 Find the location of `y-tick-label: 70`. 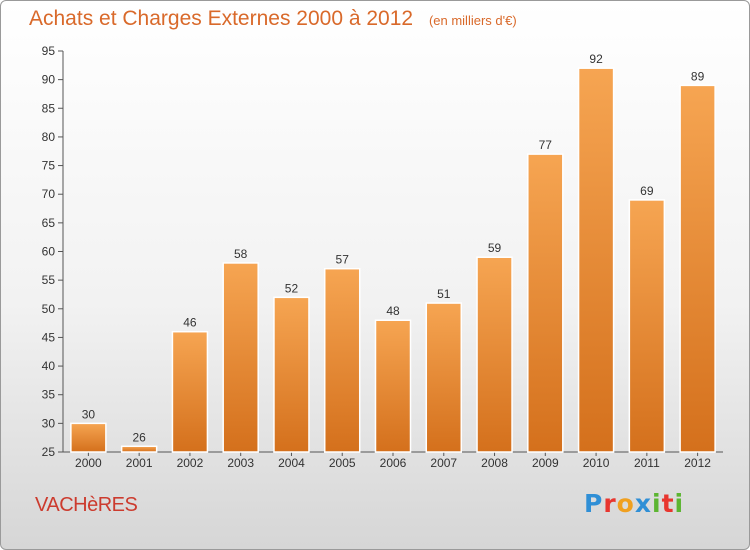

y-tick-label: 70 is located at coordinates (49, 194).